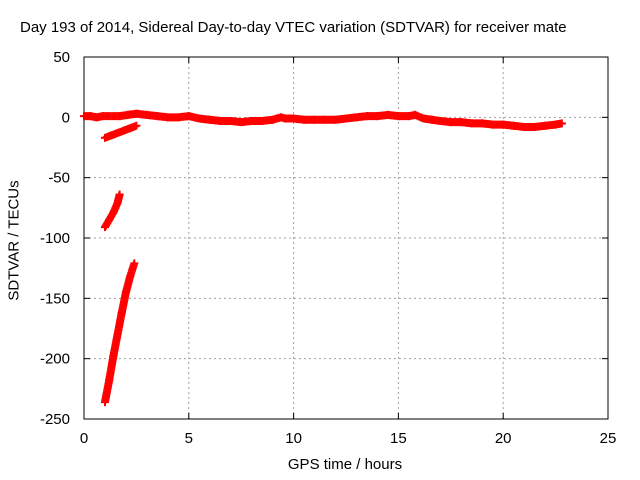 The height and width of the screenshot is (480, 640). Describe the element at coordinates (55, 419) in the screenshot. I see `y-tick-label: -250` at that location.